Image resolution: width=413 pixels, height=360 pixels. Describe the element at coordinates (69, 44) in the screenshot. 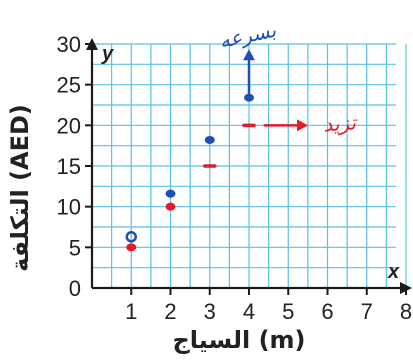

I see `y-tick-label: 30` at that location.